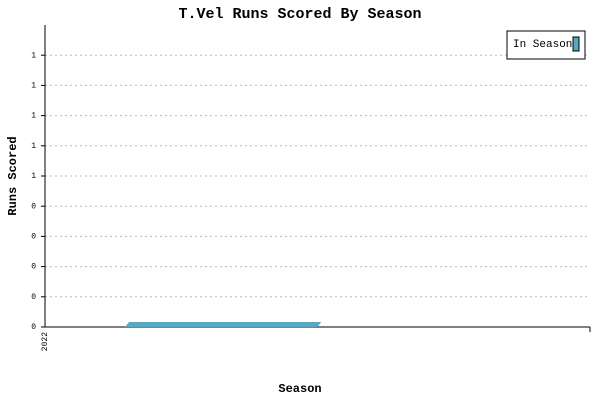 This screenshot has width=600, height=400. What do you see at coordinates (299, 389) in the screenshot?
I see `x-axis-title: Season` at bounding box center [299, 389].